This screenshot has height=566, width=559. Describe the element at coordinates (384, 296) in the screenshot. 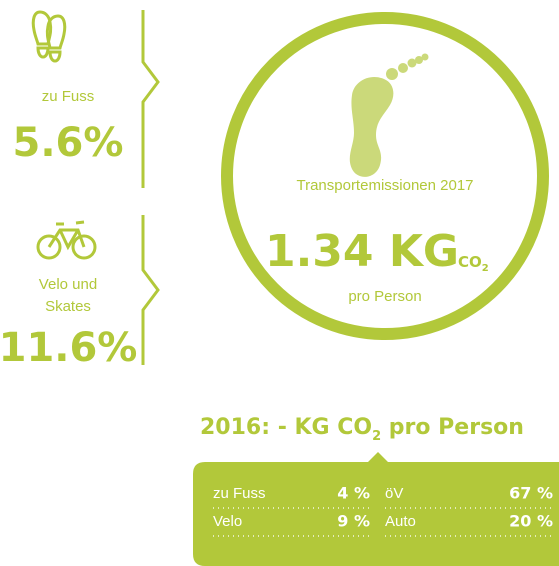

I see `circle-per: pro Person` at that location.